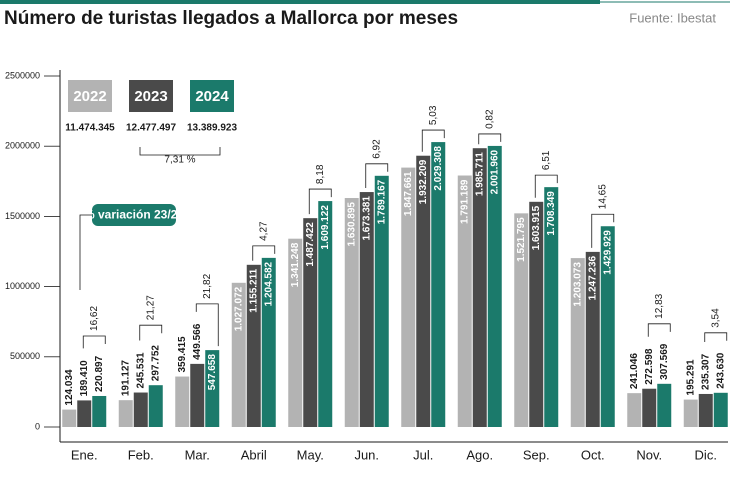 This screenshot has width=730, height=500. Describe the element at coordinates (197, 454) in the screenshot. I see `x-tick-label: Mar.` at that location.